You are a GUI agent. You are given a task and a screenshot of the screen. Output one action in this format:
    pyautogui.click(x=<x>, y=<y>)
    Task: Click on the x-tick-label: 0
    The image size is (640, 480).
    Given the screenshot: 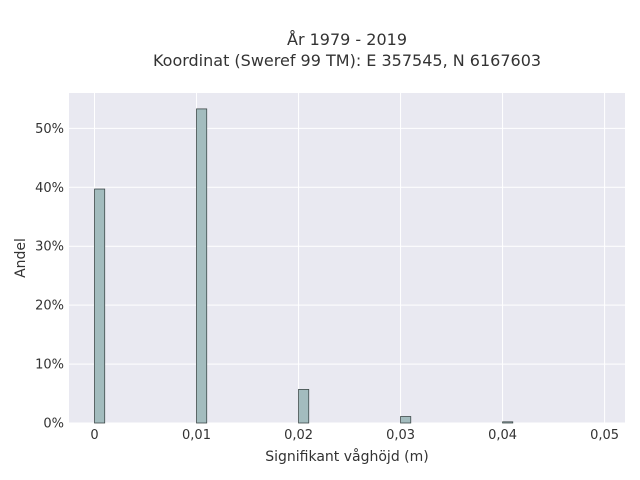 What is the action you would take?
    pyautogui.click(x=94, y=435)
    